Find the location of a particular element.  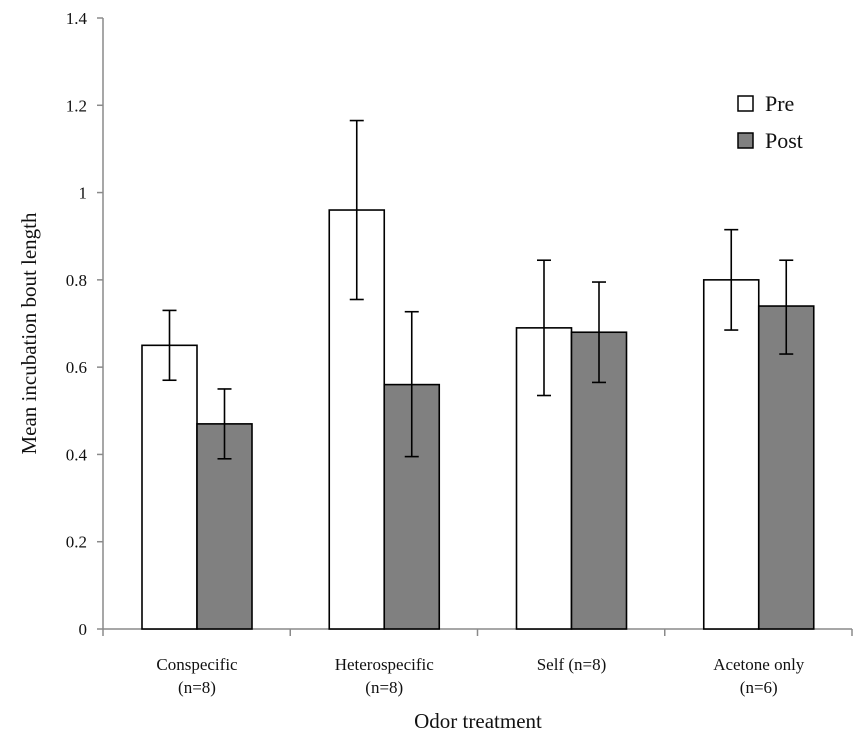

legend-swatch-pre is located at coordinates (745, 103).